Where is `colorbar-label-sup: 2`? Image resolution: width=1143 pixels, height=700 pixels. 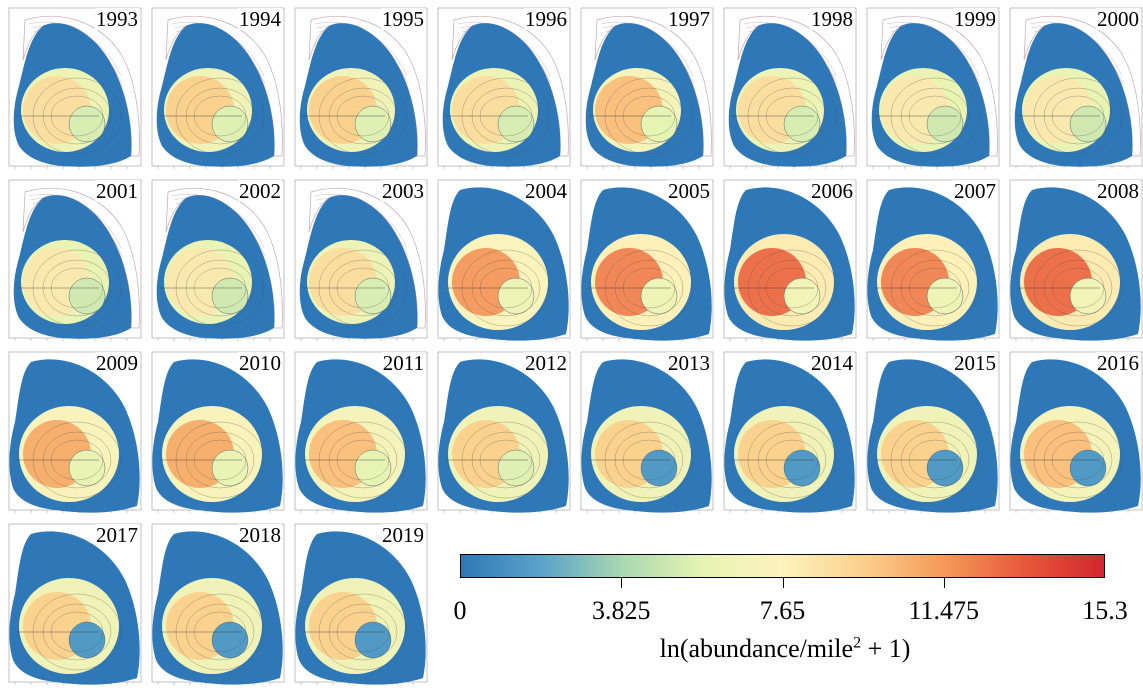 colorbar-label-sup: 2 is located at coordinates (857, 643).